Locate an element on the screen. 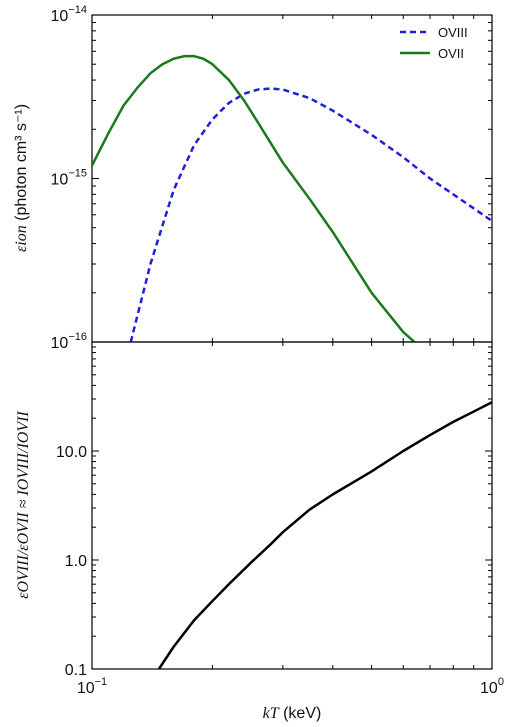 The image size is (509, 727). legend-label-ovii: OVII is located at coordinates (451, 53).